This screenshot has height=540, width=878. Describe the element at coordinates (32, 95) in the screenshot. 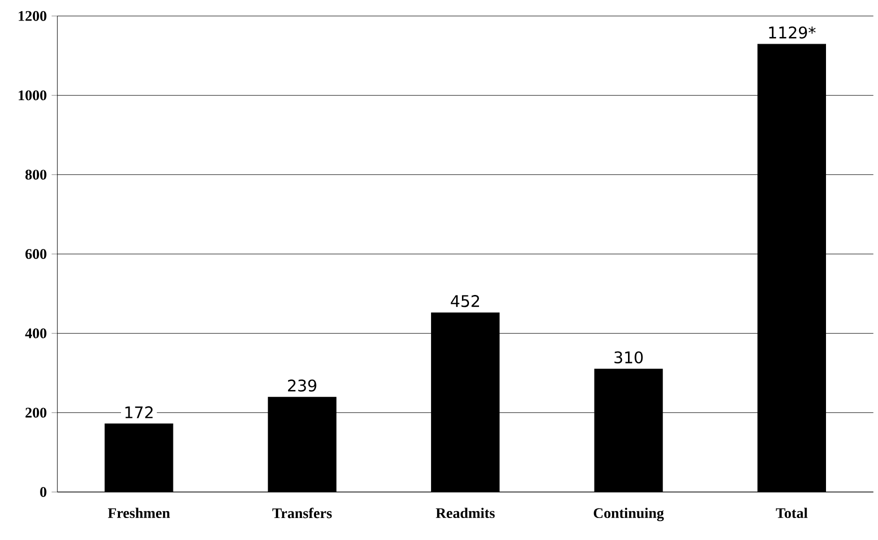

I see `y-tick-label: 1000` at that location.